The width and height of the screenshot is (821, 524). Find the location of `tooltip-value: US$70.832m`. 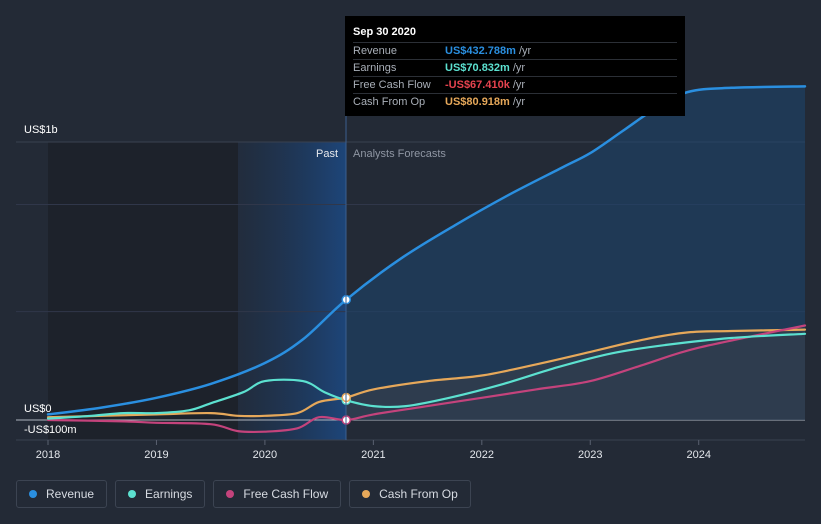

tooltip-value: US$70.832m is located at coordinates (477, 68).